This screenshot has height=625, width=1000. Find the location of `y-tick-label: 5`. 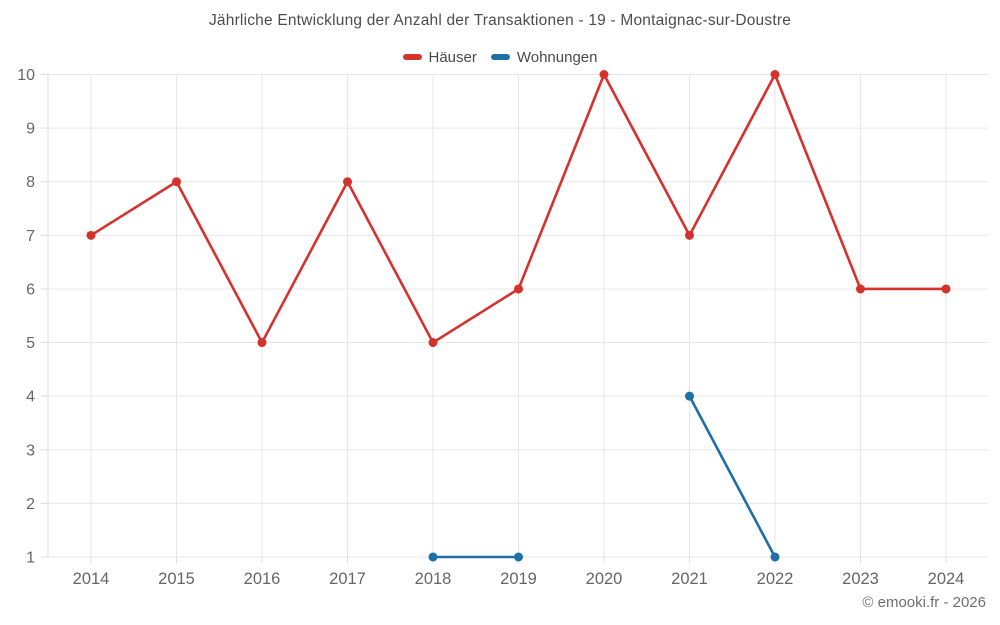

y-tick-label: 5 is located at coordinates (30, 343).